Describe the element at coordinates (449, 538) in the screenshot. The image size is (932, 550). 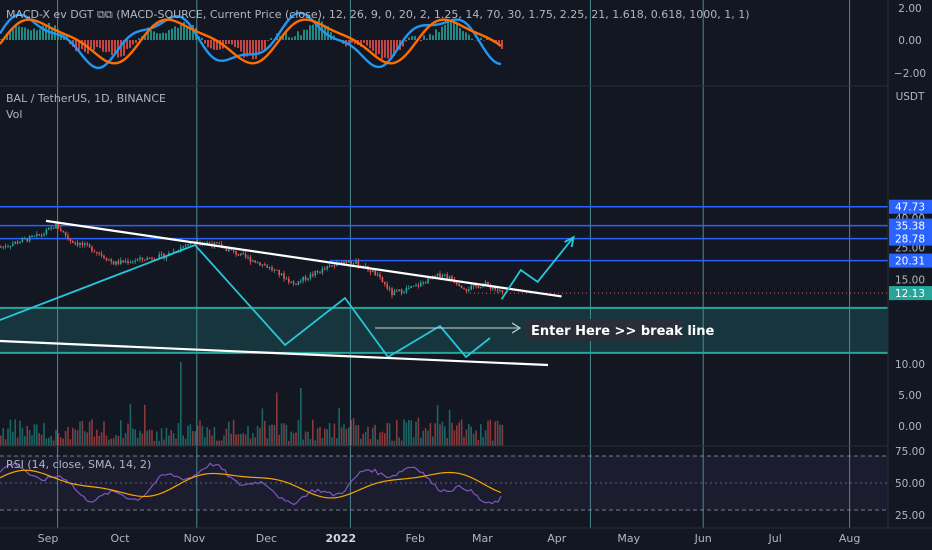
I see `time-axis: Sep Oct Nov Dec 2022 Feb Mar Apr May Jun Jul Aug` at that location.